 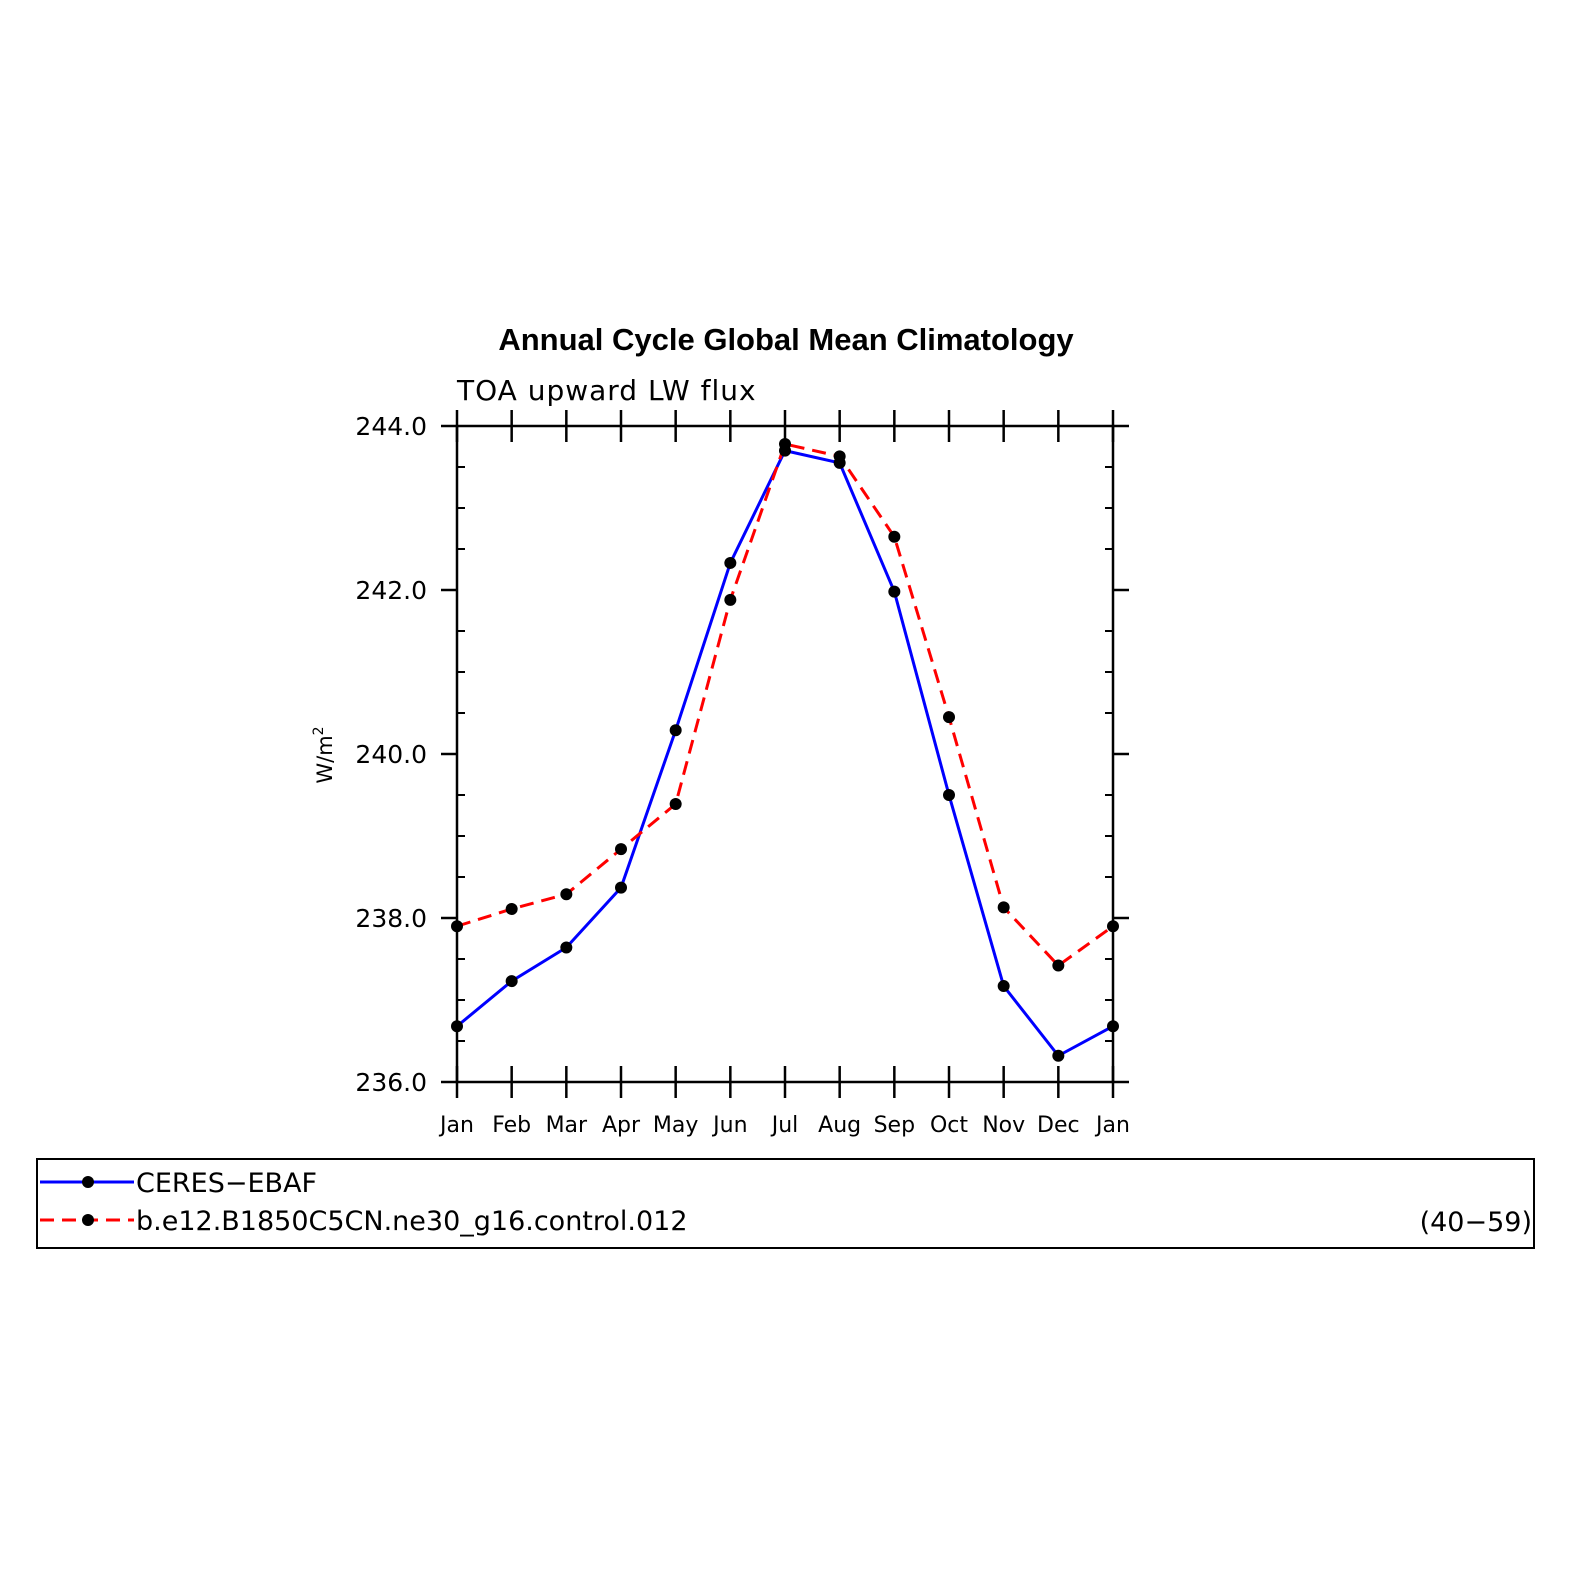 I want to click on svg-text: W/m2, so click(x=324, y=754).